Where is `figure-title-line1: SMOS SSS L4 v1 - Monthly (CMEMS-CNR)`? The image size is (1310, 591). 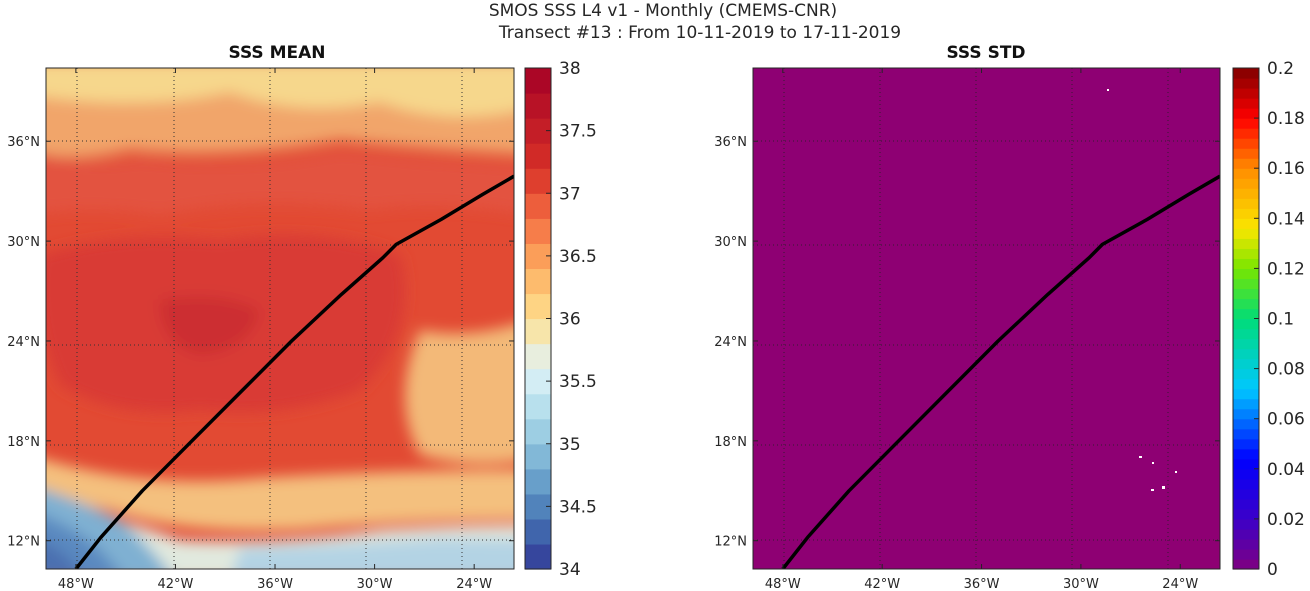 figure-title-line1: SMOS SSS L4 v1 - Monthly (CMEMS-CNR) is located at coordinates (663, 11).